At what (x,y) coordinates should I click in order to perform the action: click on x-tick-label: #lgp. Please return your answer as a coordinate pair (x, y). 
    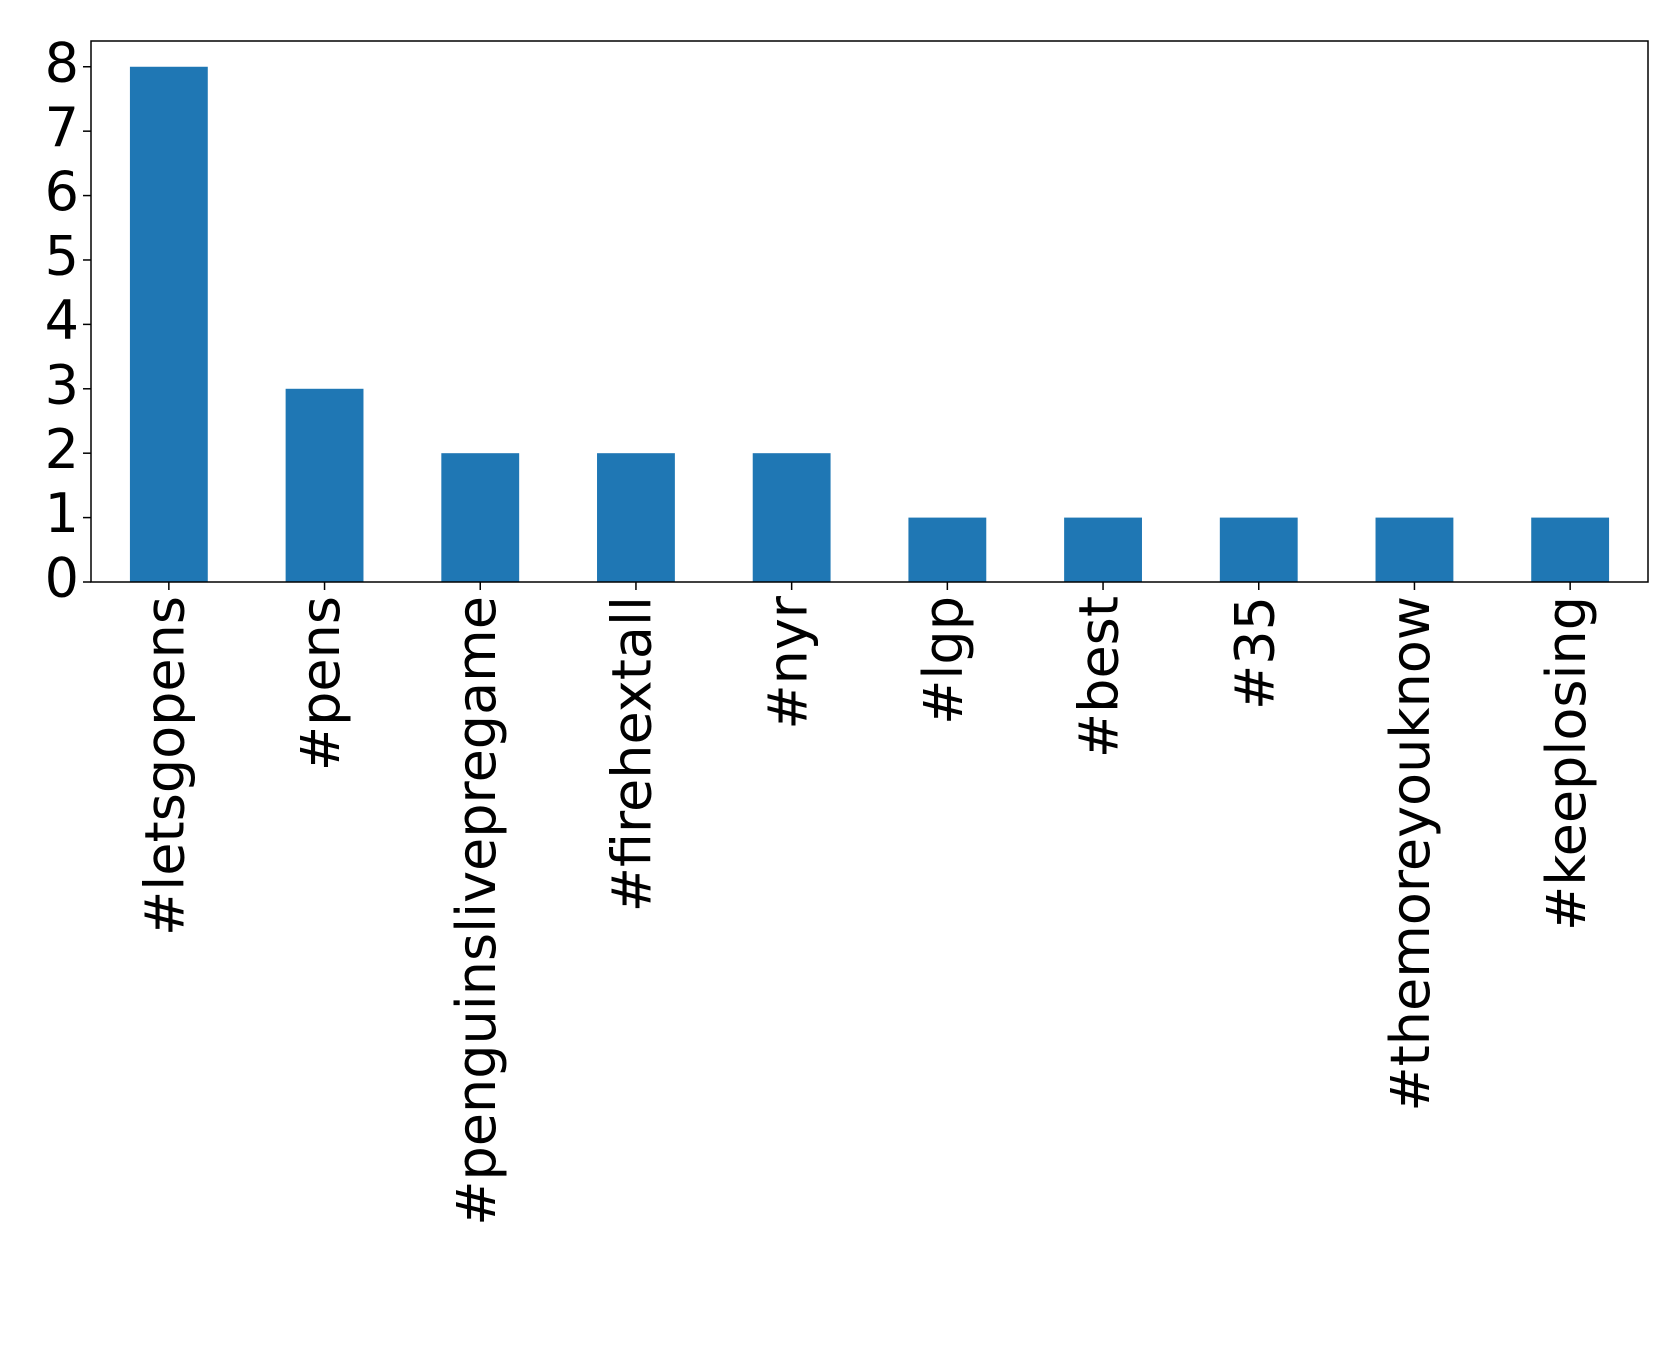
    Looking at the image, I should click on (943, 660).